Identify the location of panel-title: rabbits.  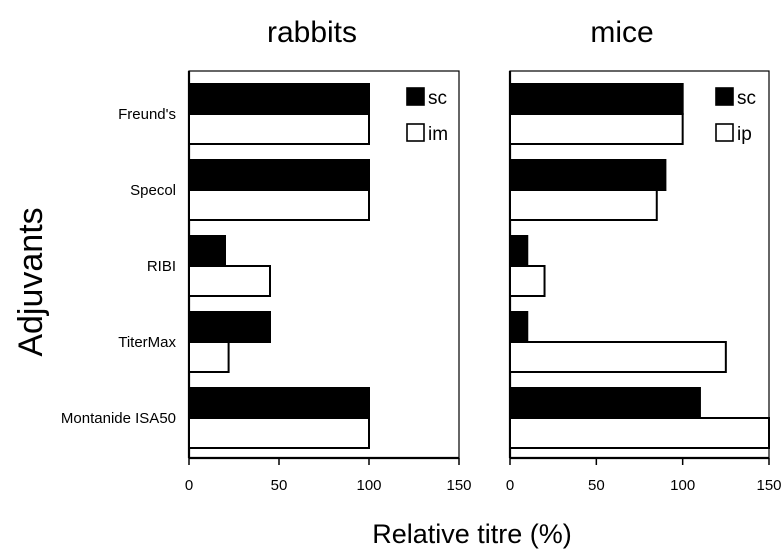
(312, 32).